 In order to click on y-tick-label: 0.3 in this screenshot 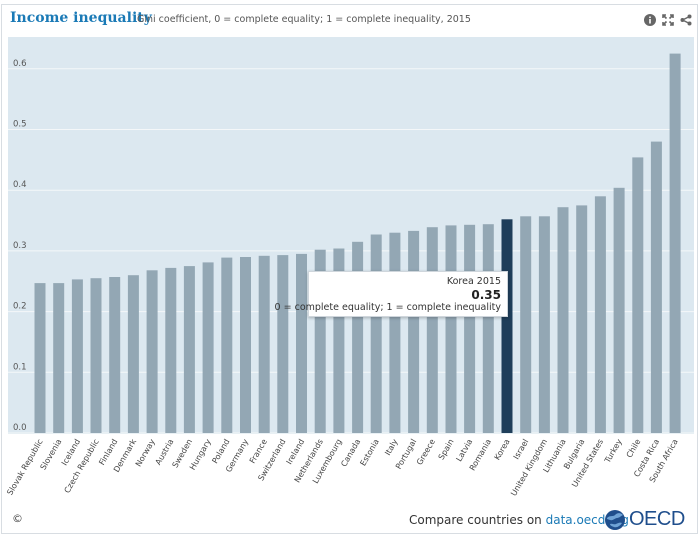, I will do `click(20, 246)`.